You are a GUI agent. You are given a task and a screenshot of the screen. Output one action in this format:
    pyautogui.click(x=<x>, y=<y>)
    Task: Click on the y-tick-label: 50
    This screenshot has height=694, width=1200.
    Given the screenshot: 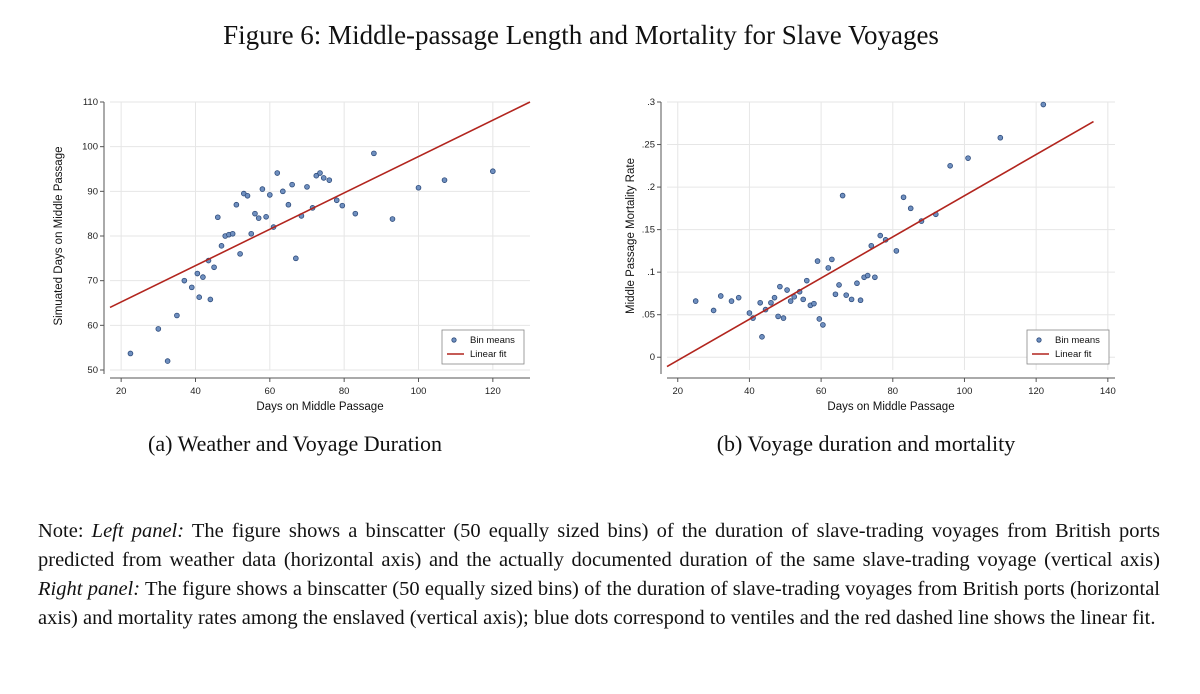 What is the action you would take?
    pyautogui.click(x=92, y=370)
    